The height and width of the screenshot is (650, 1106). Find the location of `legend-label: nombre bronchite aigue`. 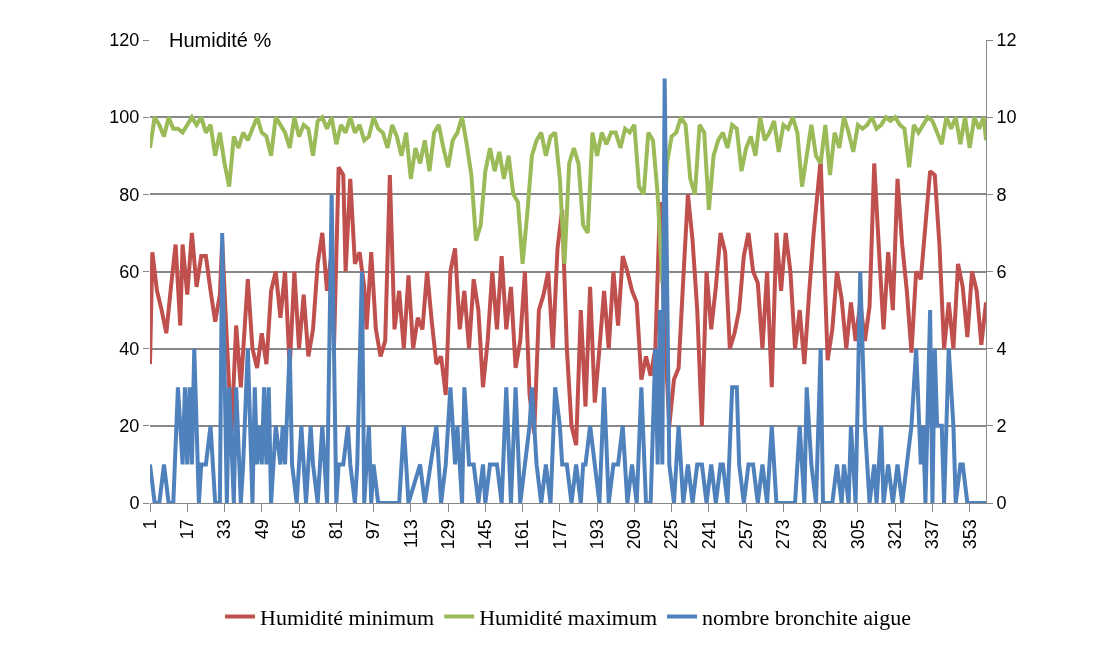

legend-label: nombre bronchite aigue is located at coordinates (806, 617).